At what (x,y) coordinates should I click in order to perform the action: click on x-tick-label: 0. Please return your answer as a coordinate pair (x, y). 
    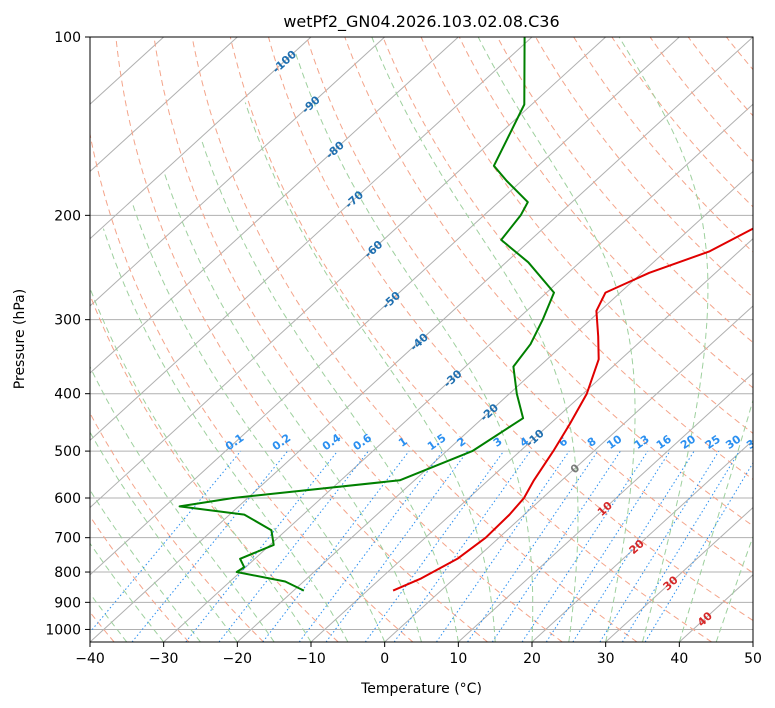
    Looking at the image, I should click on (384, 659).